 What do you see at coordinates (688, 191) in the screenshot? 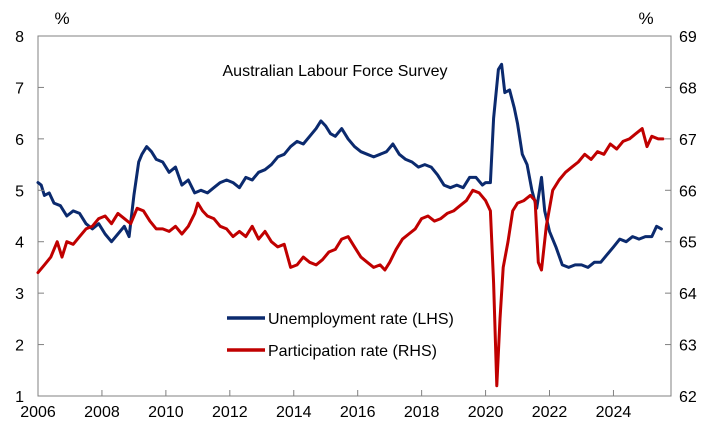
I see `right-tick-label: 66` at bounding box center [688, 191].